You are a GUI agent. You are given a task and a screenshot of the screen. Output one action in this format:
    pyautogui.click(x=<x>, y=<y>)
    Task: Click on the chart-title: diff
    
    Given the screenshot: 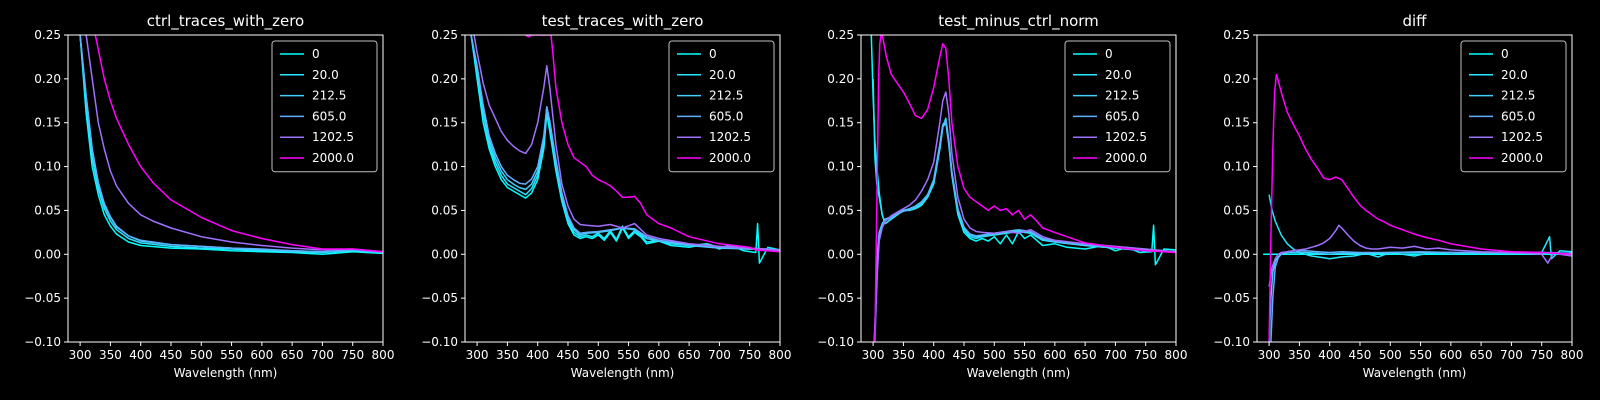 What is the action you would take?
    pyautogui.click(x=1414, y=21)
    